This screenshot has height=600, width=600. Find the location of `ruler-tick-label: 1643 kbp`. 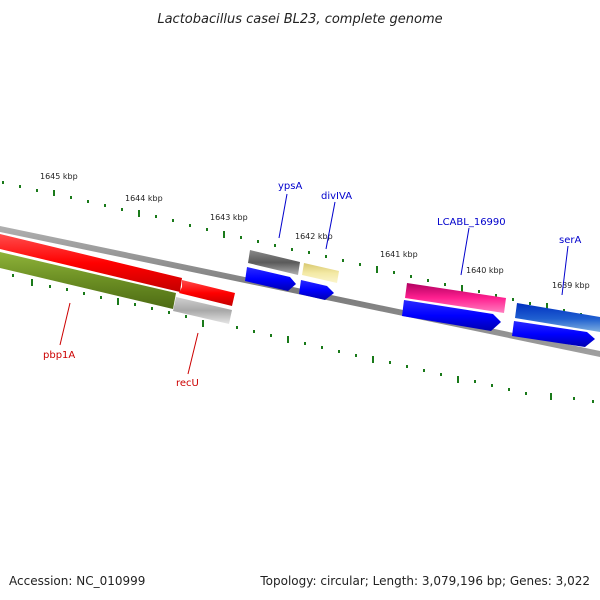

ruler-tick-label: 1643 kbp is located at coordinates (229, 217).